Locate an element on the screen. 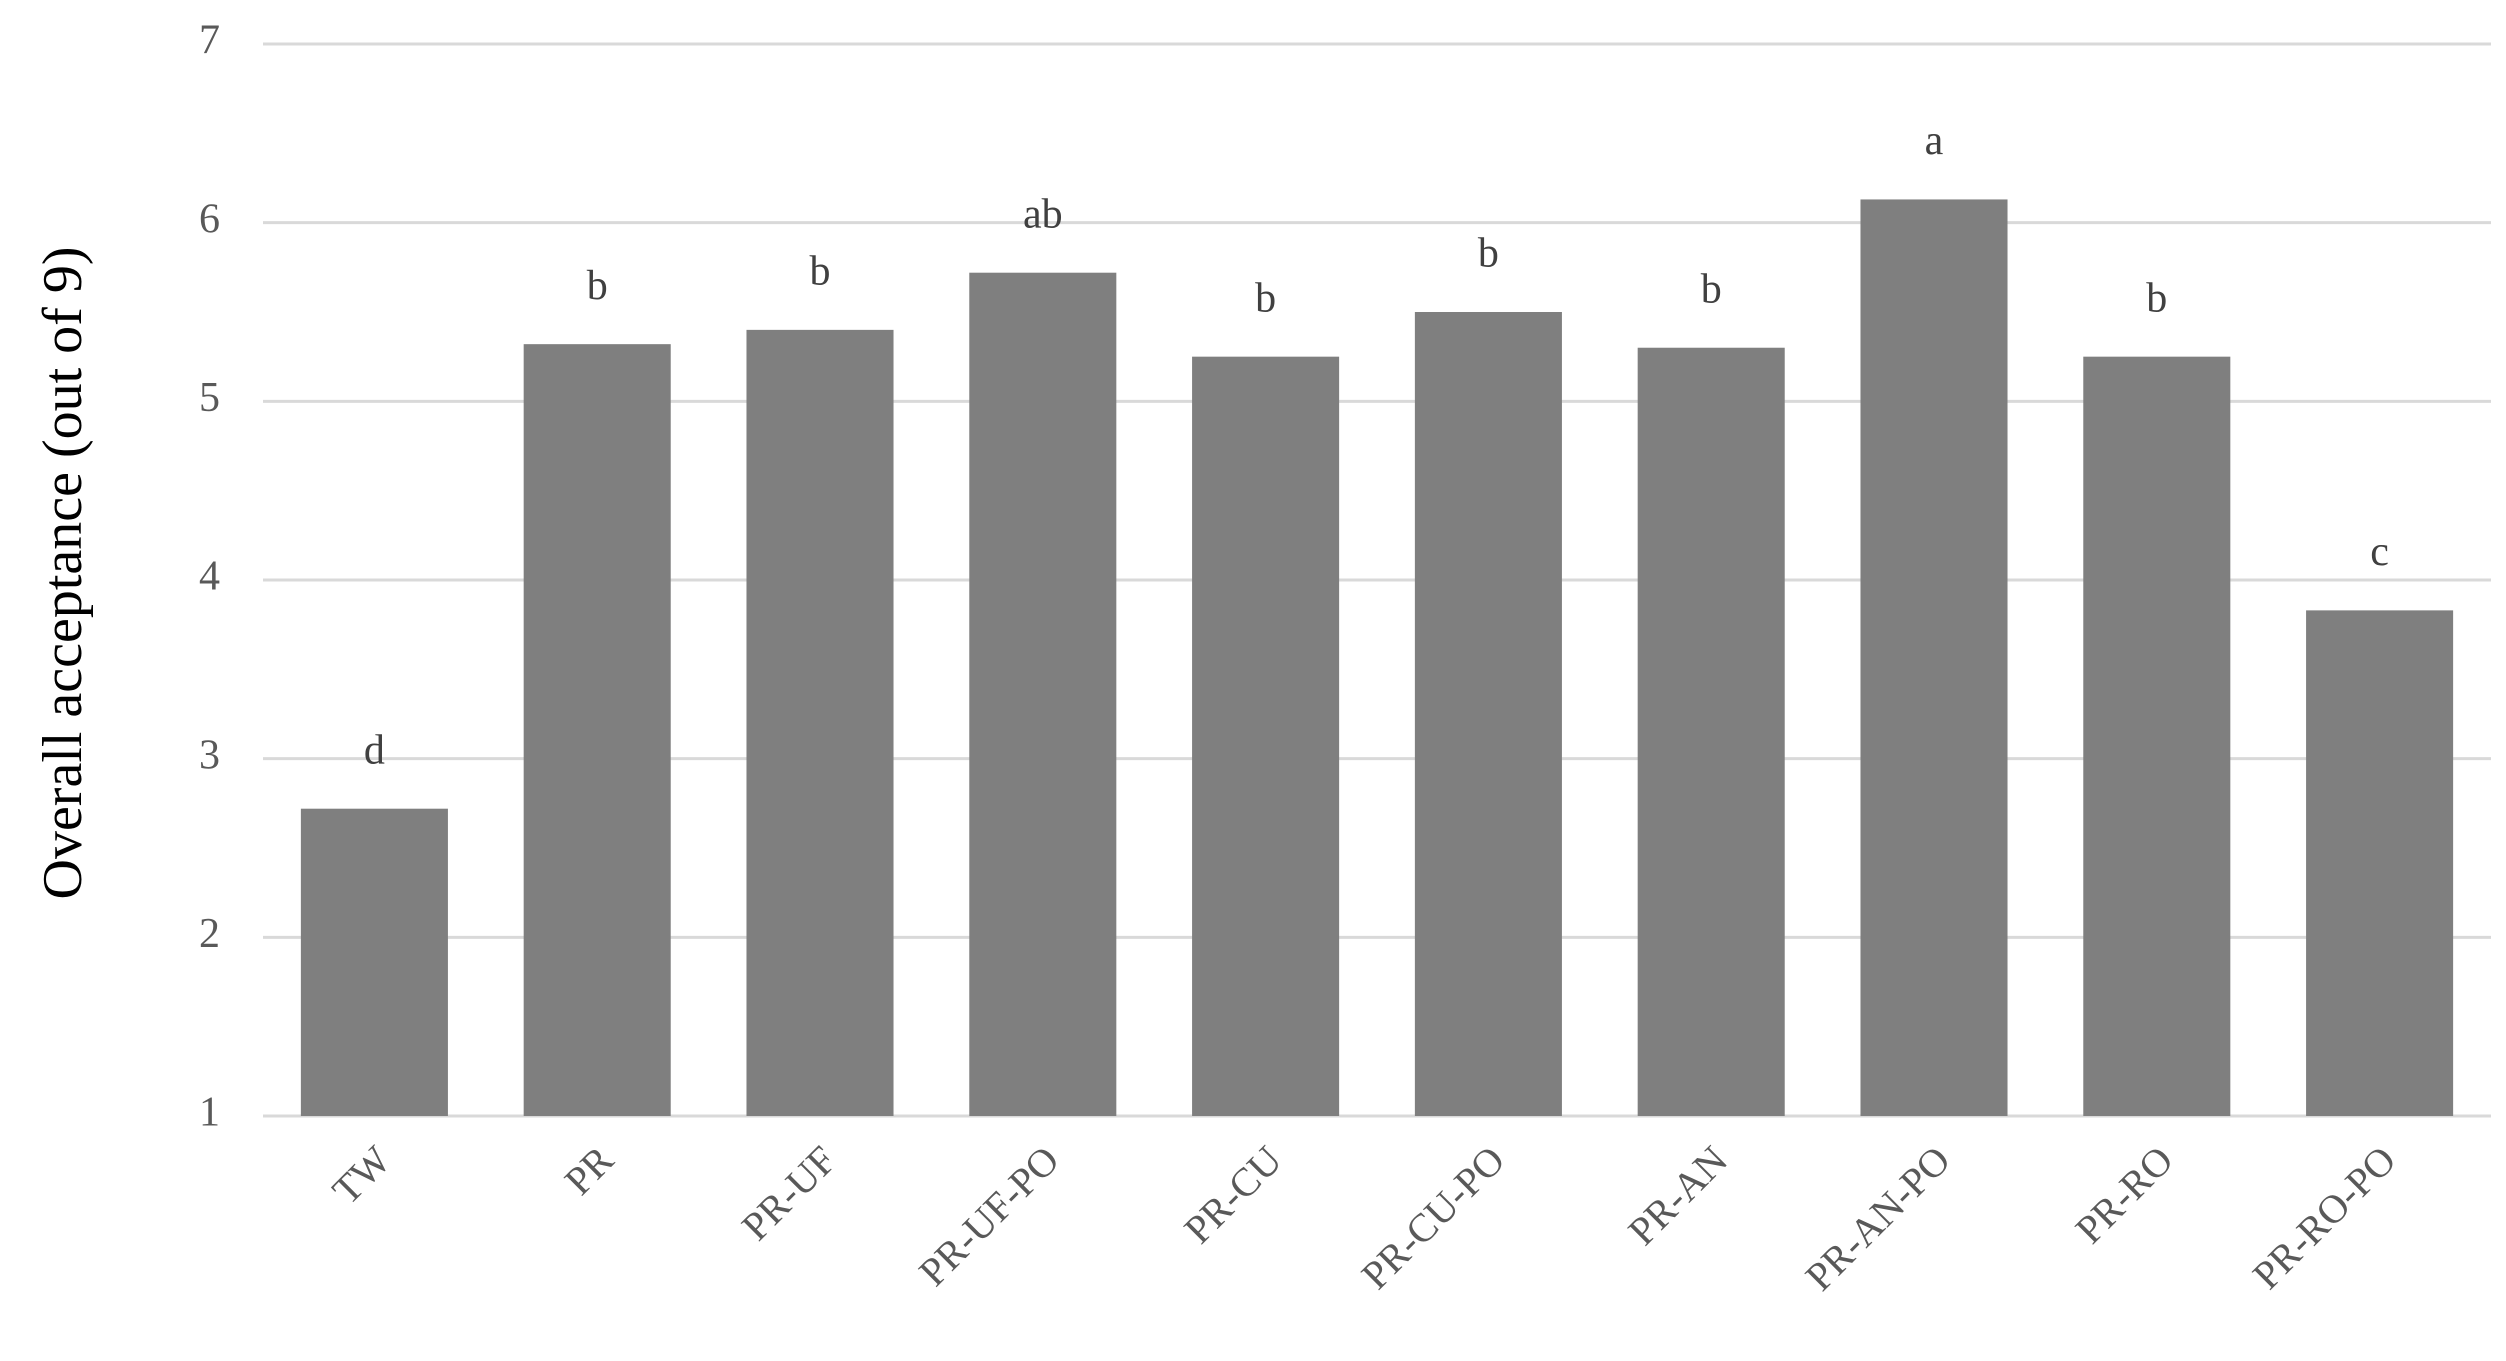  x-tick-label: PR is located at coordinates (589, 1170).